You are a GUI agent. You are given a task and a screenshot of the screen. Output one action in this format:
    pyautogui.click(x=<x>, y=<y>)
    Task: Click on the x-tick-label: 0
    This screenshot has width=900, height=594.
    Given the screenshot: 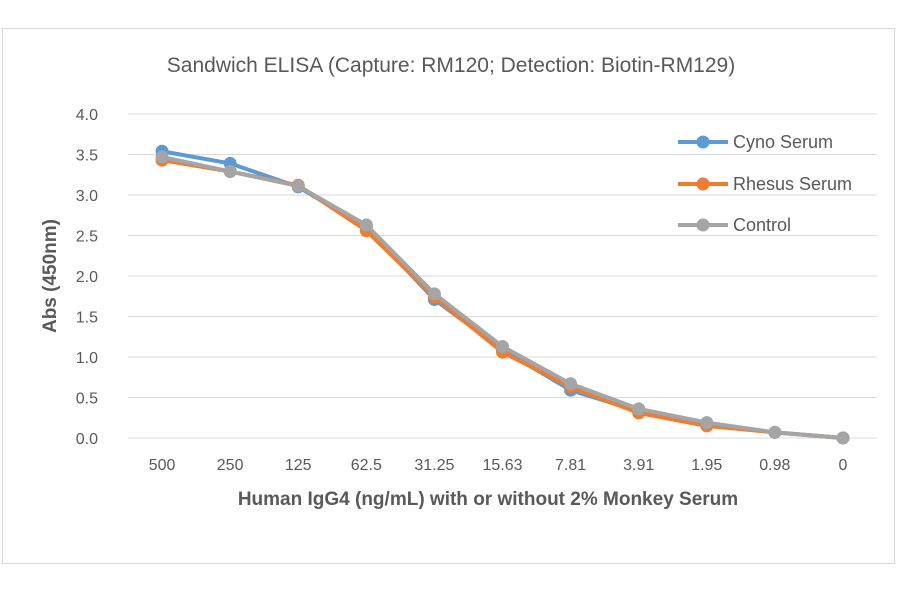 What is the action you would take?
    pyautogui.click(x=843, y=465)
    